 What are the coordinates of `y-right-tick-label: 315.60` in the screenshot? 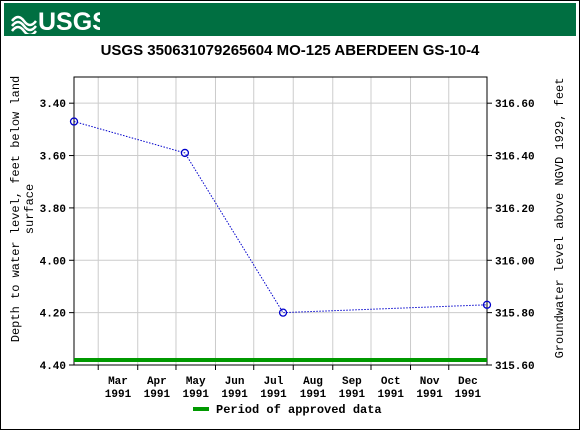 It's located at (515, 367).